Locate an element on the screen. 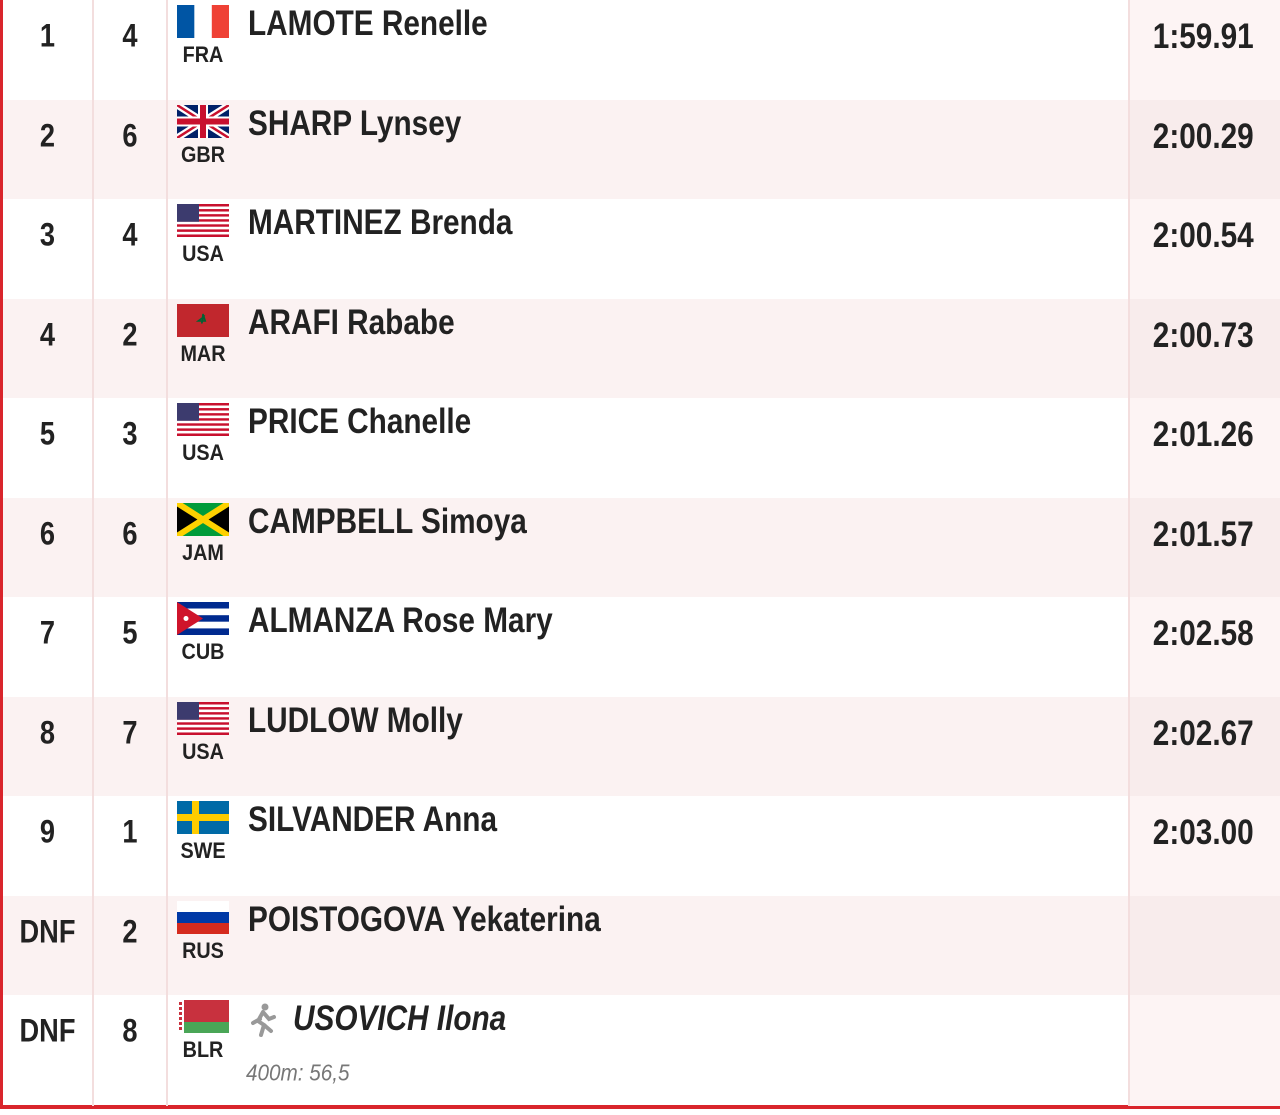  lane: 5 is located at coordinates (130, 632).